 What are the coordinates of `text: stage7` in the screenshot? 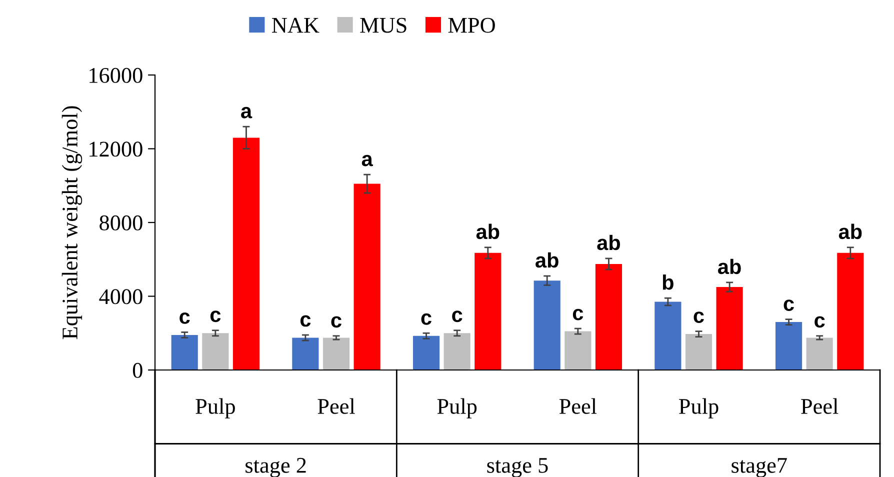 It's located at (759, 467).